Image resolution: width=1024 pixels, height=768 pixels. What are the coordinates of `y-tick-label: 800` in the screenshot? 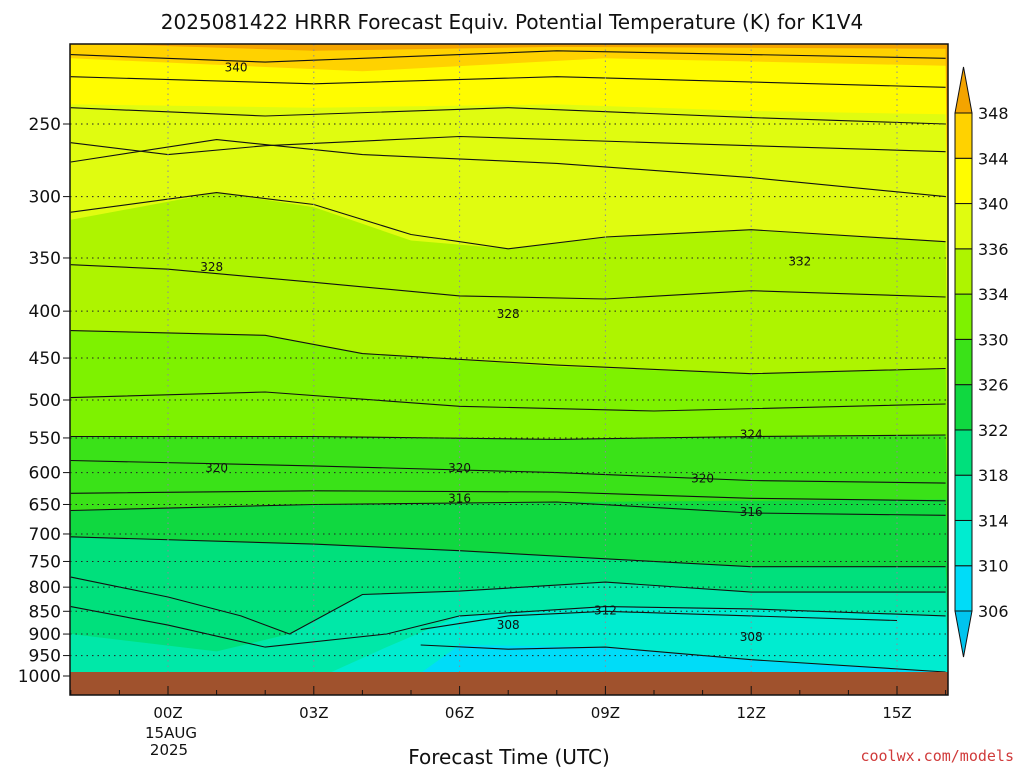 It's located at (45, 588).